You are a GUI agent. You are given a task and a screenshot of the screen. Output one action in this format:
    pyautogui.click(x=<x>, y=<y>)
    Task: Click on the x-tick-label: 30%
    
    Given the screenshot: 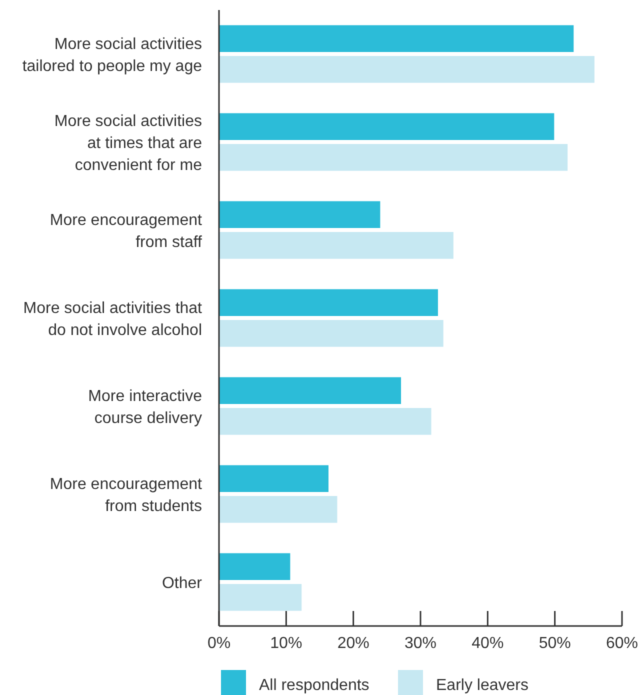 What is the action you would take?
    pyautogui.click(x=420, y=643)
    